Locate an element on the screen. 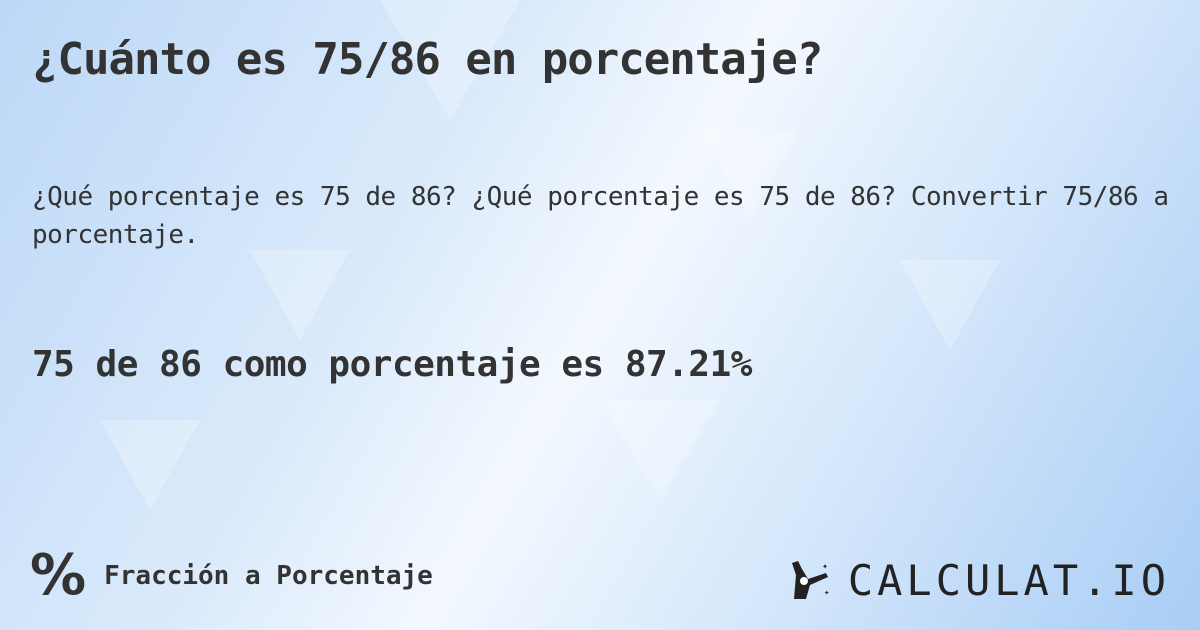 This screenshot has width=1200, height=630. percent-icon: % is located at coordinates (58, 575).